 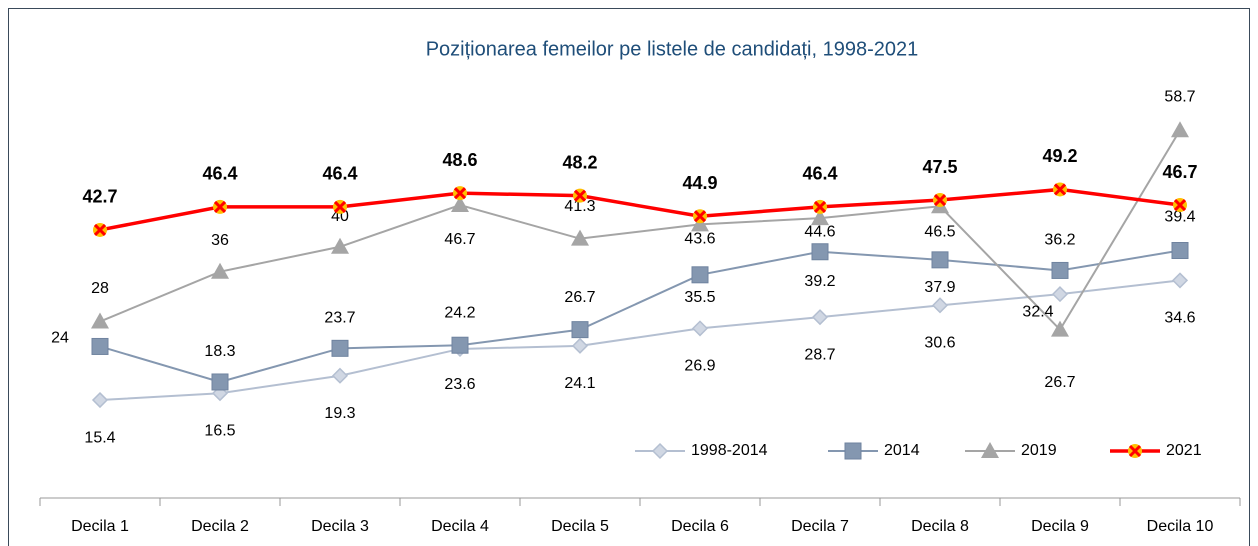 What do you see at coordinates (219, 430) in the screenshot?
I see `data-label: 16.5` at bounding box center [219, 430].